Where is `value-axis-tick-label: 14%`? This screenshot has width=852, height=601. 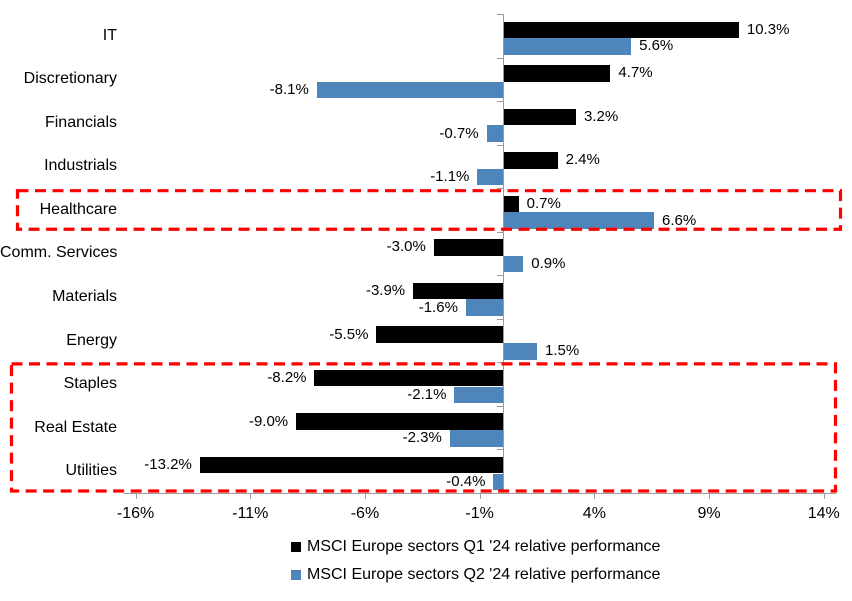 value-axis-tick-label: 14% is located at coordinates (823, 513).